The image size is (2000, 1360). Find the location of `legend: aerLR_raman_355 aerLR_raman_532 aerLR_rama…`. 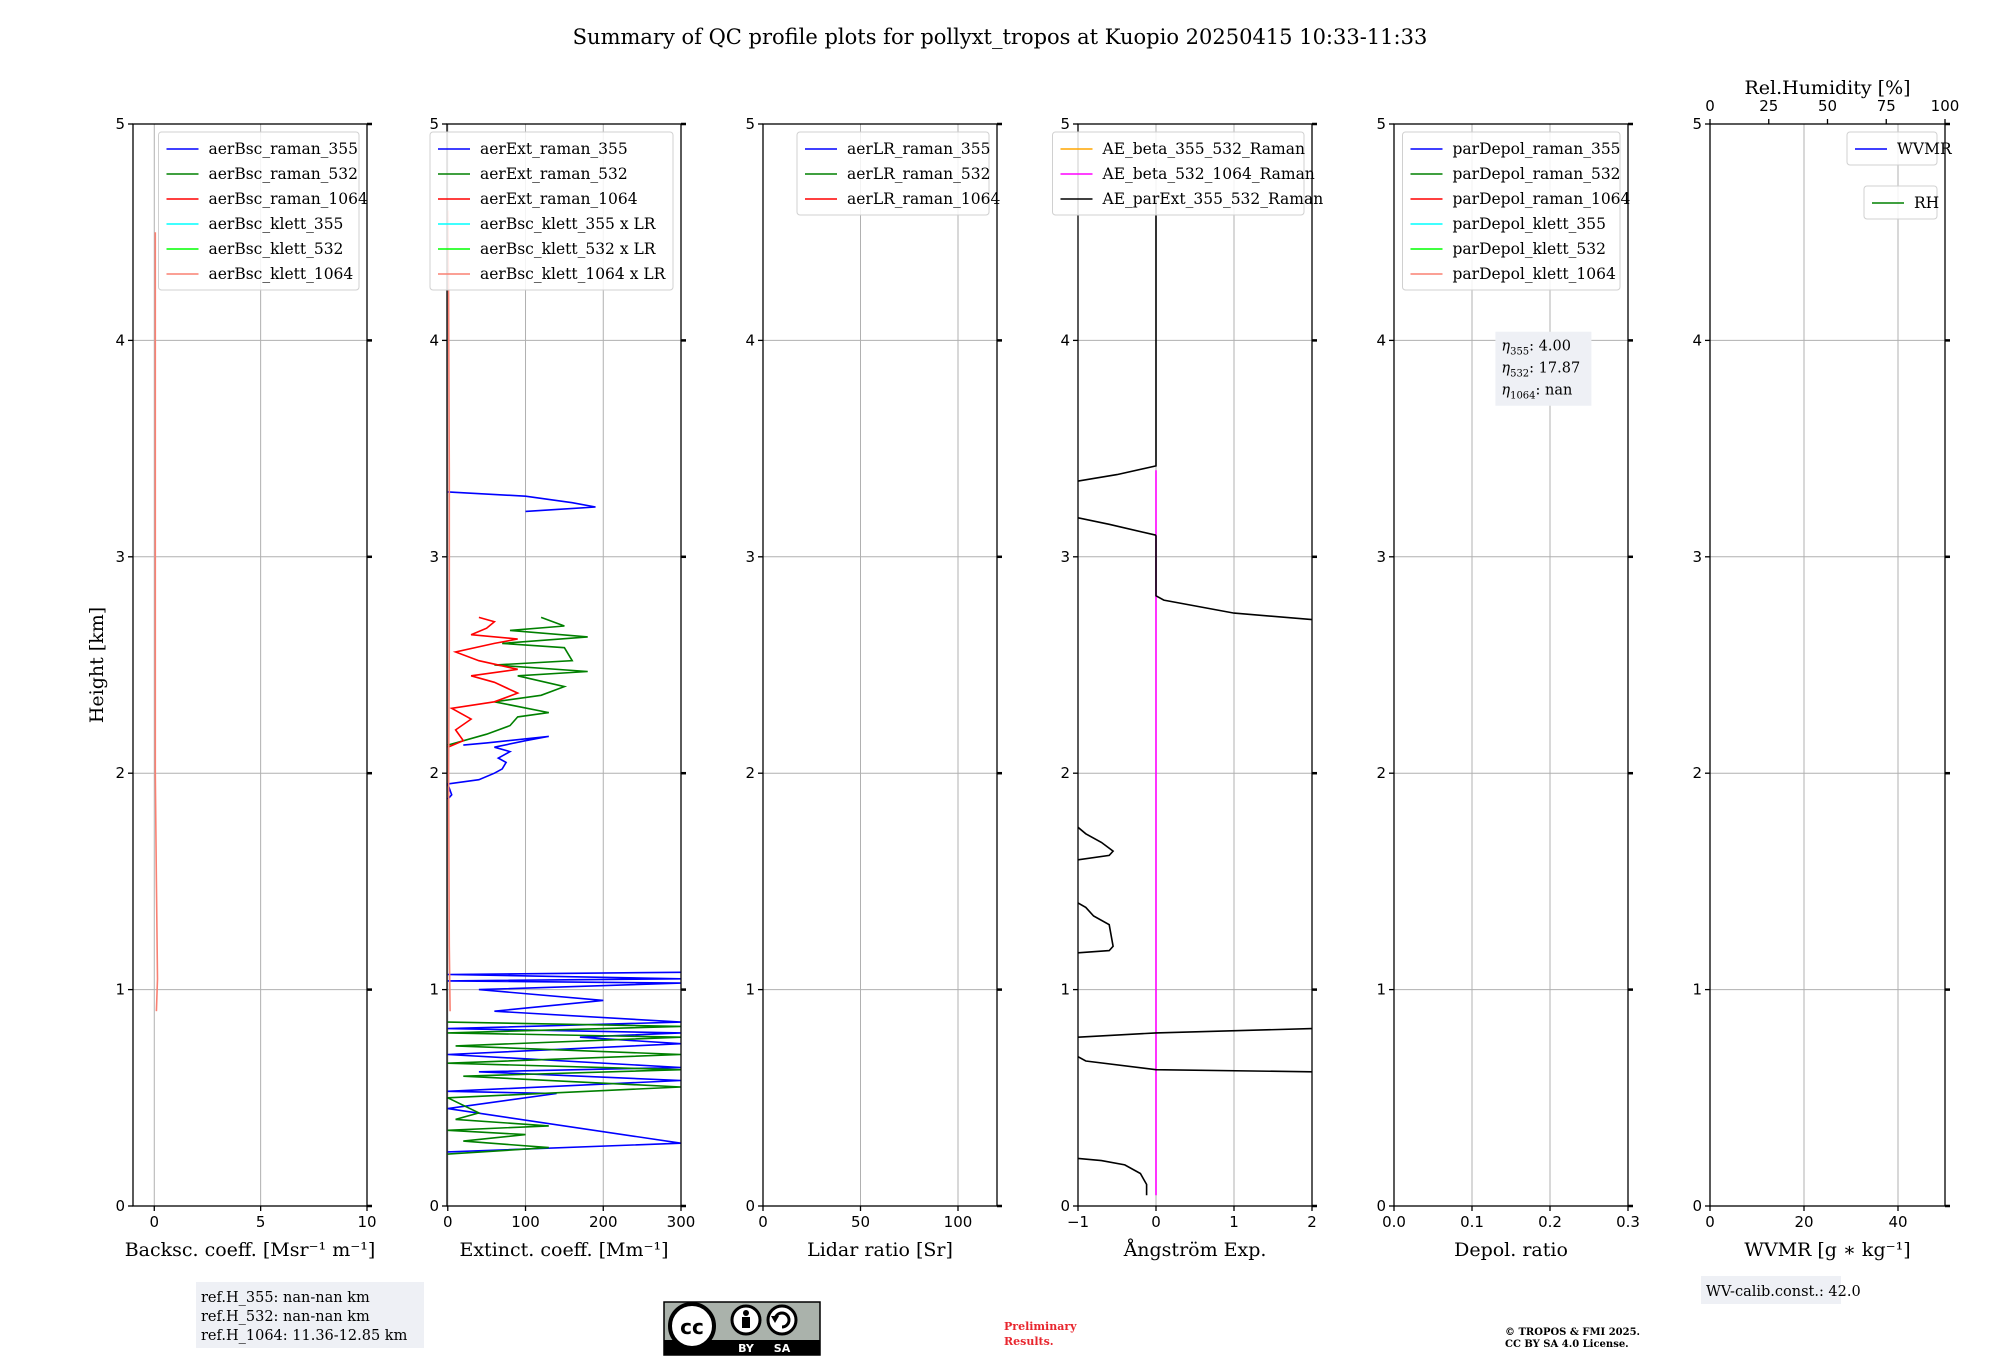

legend: aerLR_raman_355 aerLR_raman_532 aerLR_rama… is located at coordinates (898, 173).